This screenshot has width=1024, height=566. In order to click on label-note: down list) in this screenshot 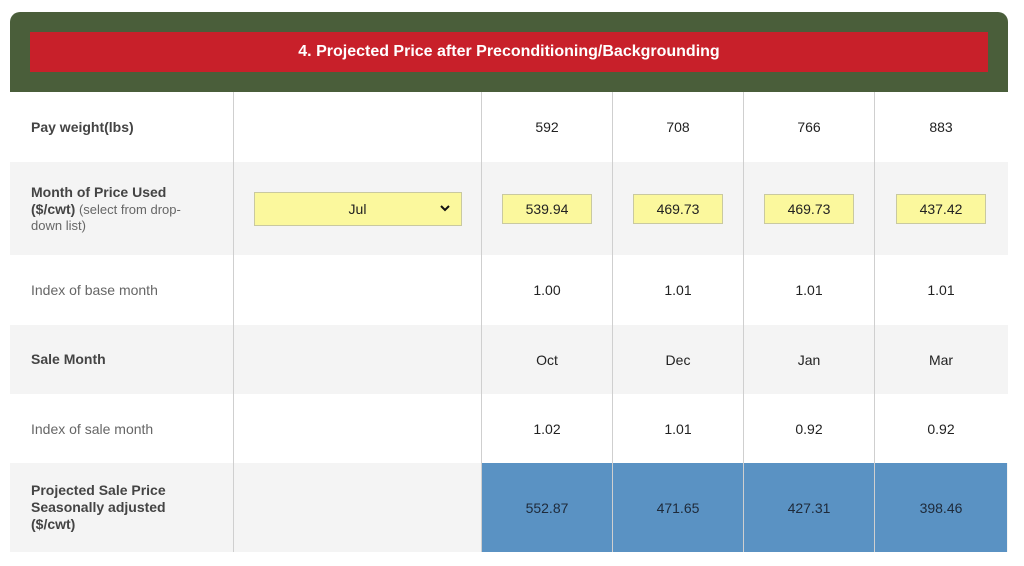, I will do `click(58, 225)`.